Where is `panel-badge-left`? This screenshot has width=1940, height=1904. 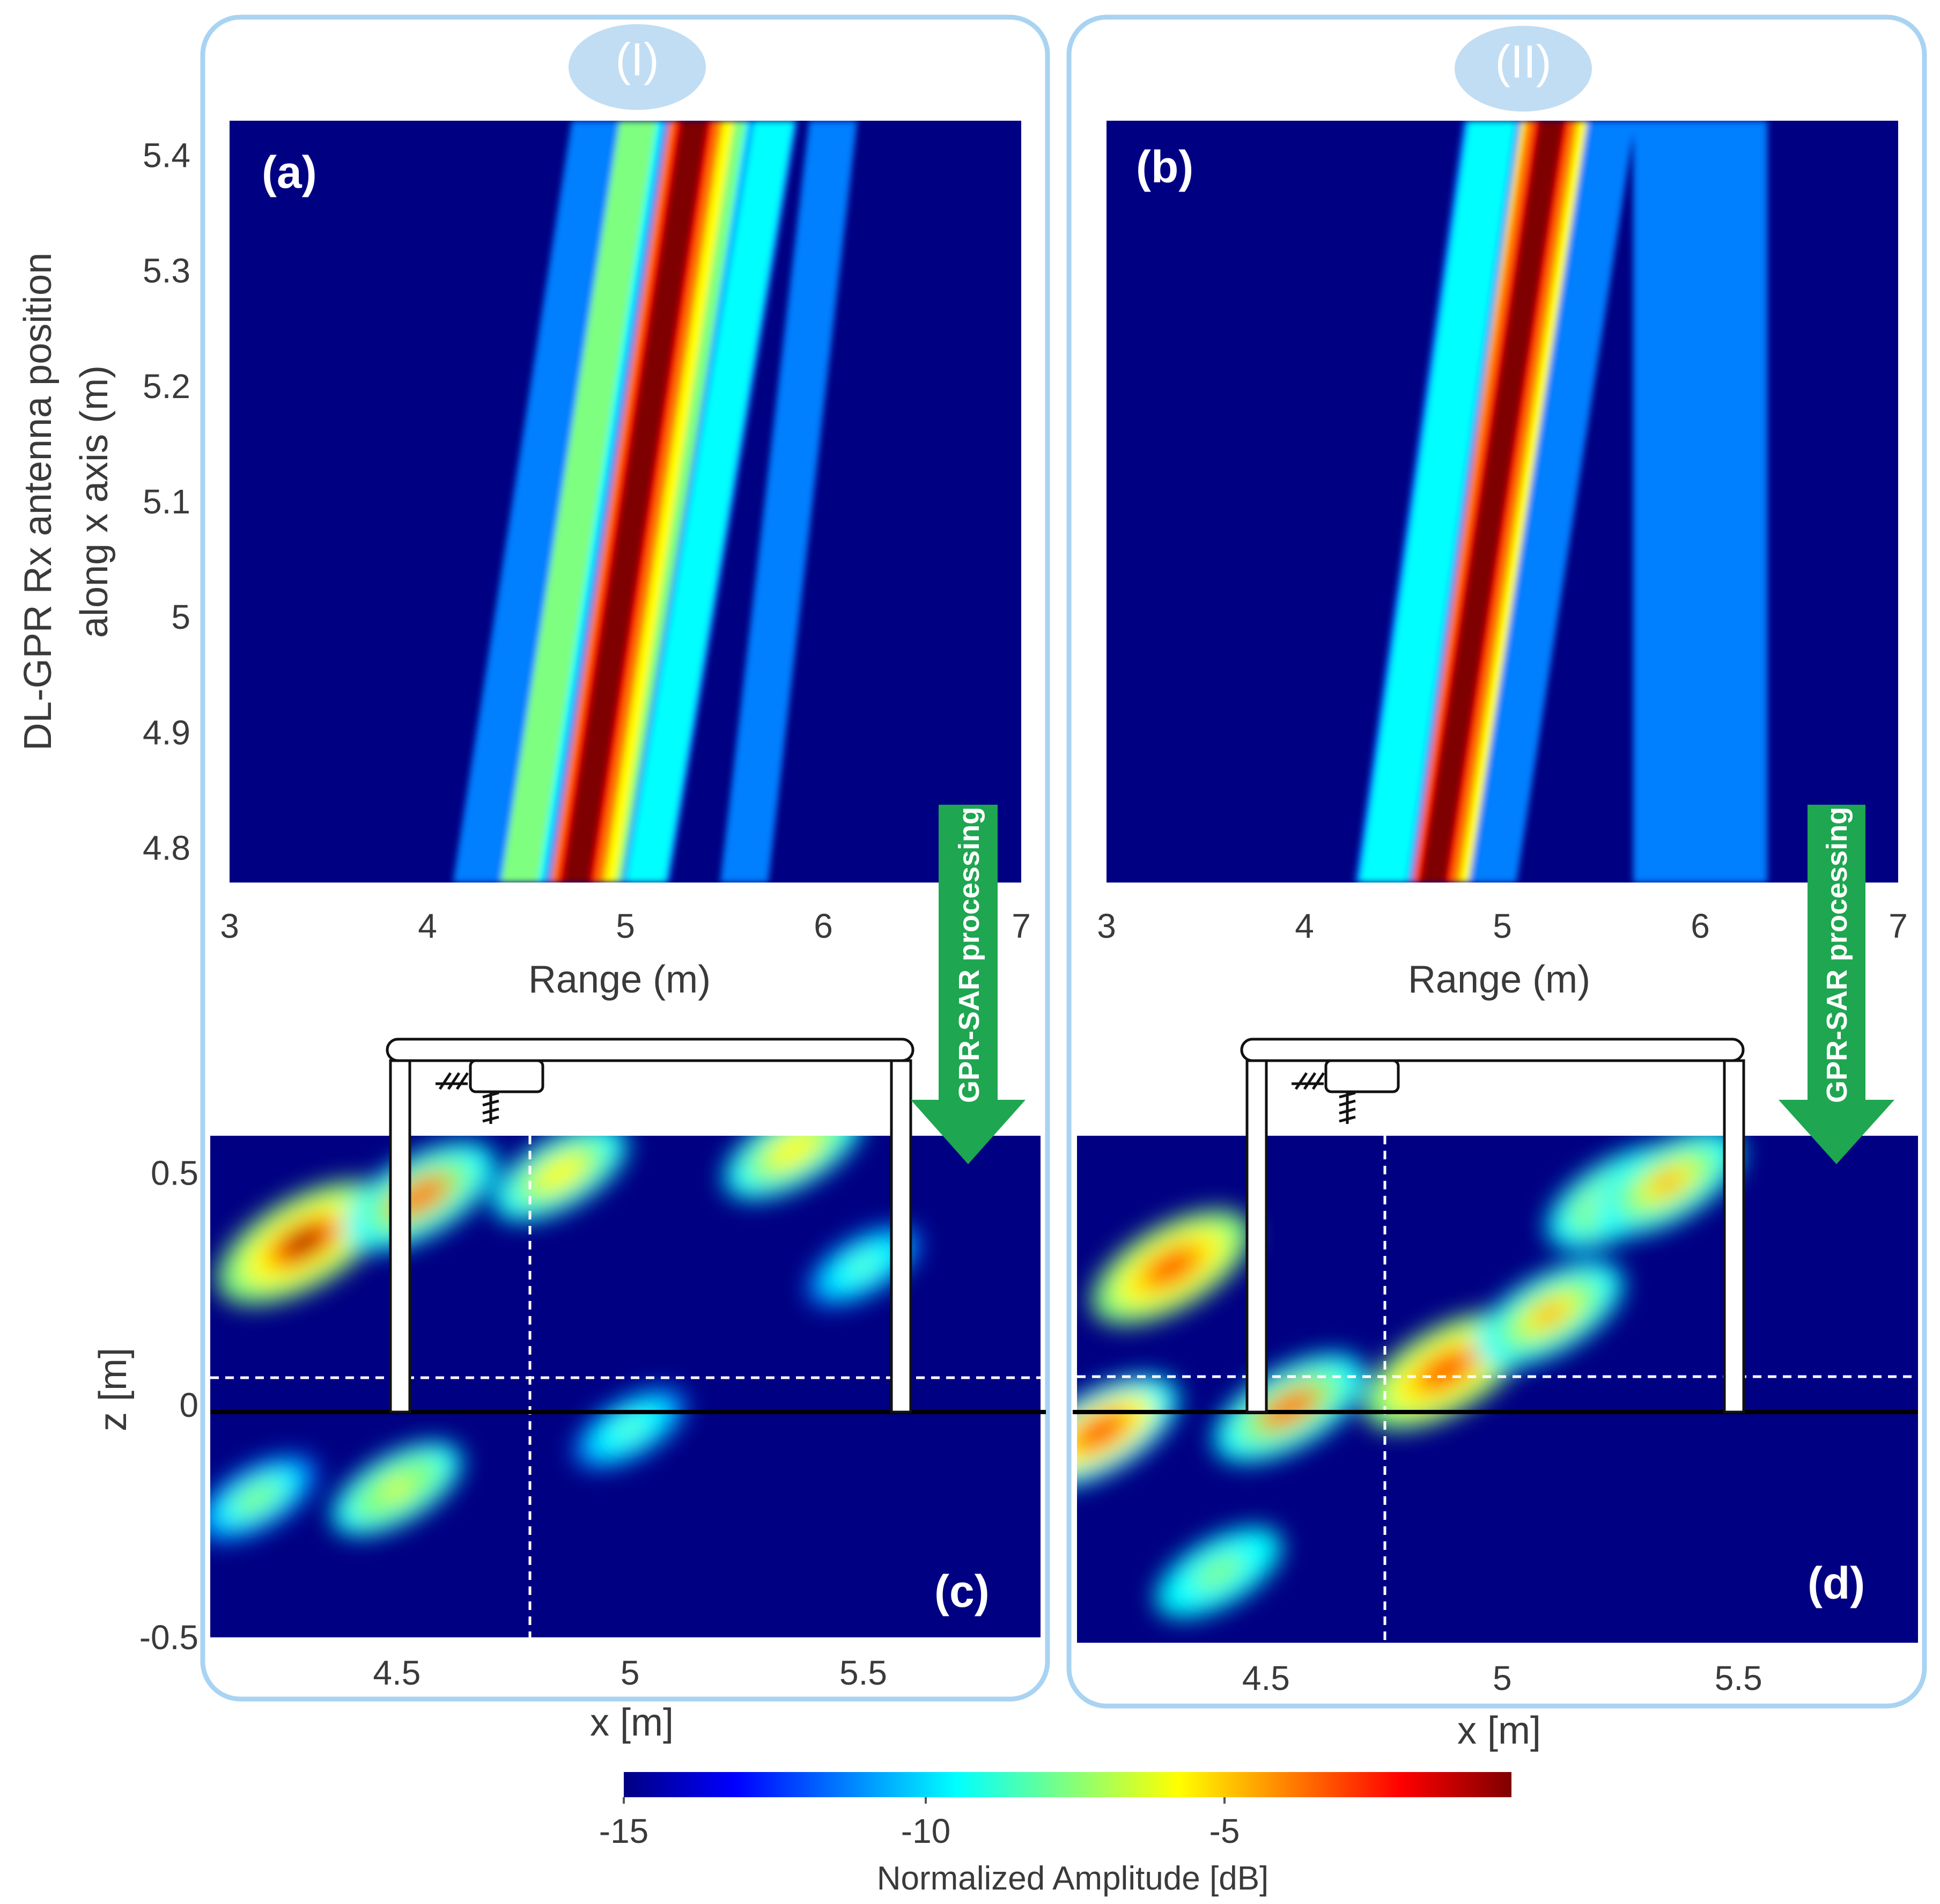
panel-badge-left is located at coordinates (638, 67).